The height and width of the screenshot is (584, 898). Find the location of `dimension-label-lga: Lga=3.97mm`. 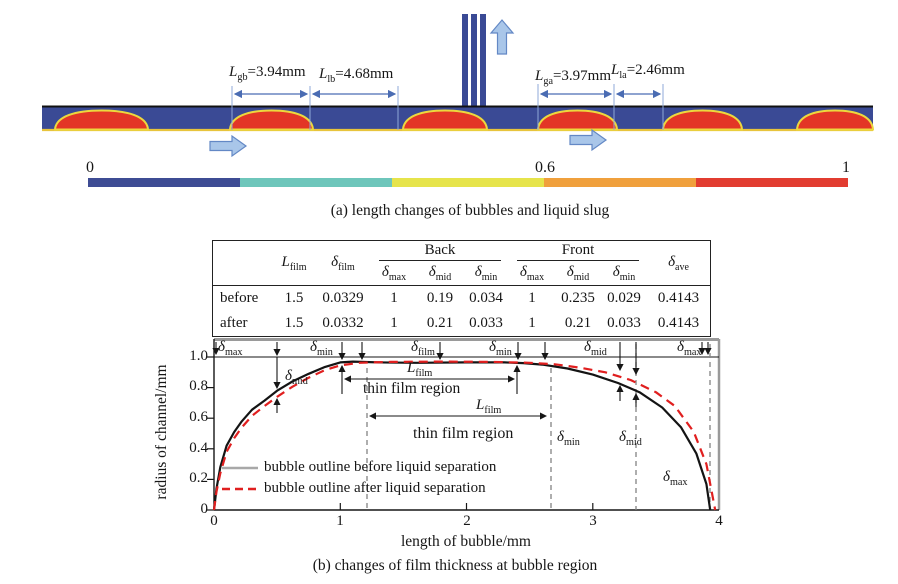

dimension-label-lga: Lga=3.97mm is located at coordinates (573, 77).